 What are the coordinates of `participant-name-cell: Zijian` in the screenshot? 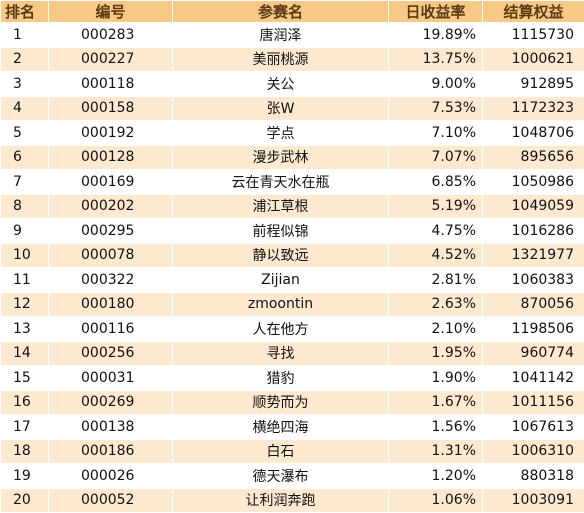 It's located at (281, 280).